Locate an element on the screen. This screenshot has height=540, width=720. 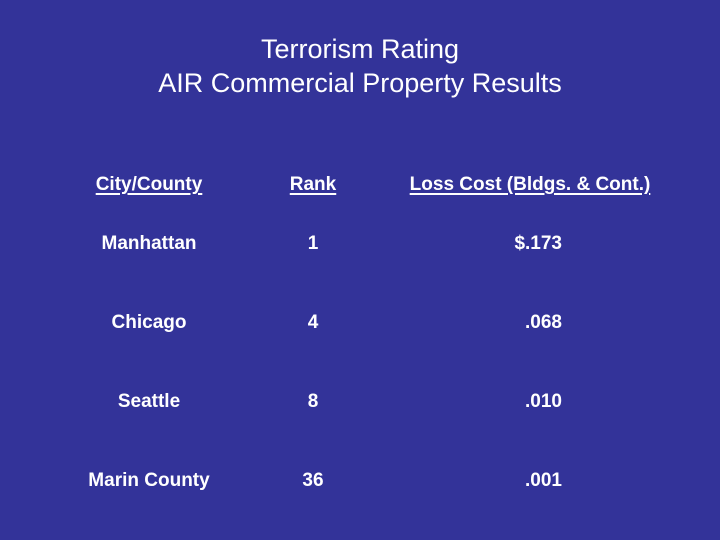
header-city-county: City/County is located at coordinates (149, 184).